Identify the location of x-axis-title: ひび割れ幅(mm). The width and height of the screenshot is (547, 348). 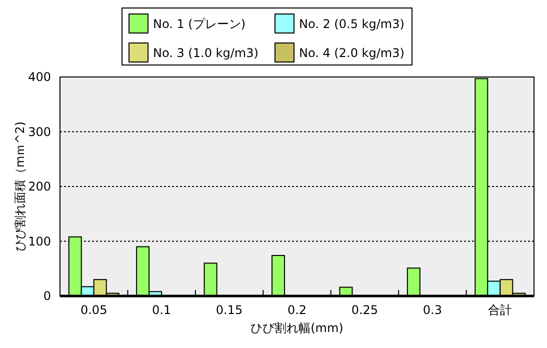
(297, 328).